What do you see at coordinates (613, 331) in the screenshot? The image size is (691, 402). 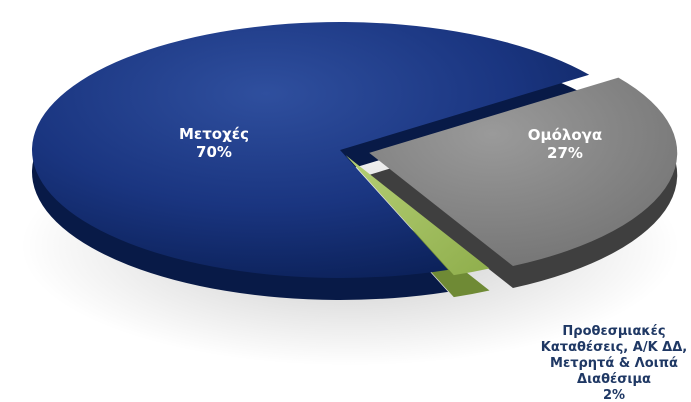 I see `slice-label-deposits-line1: Προθεσμιακές` at bounding box center [613, 331].